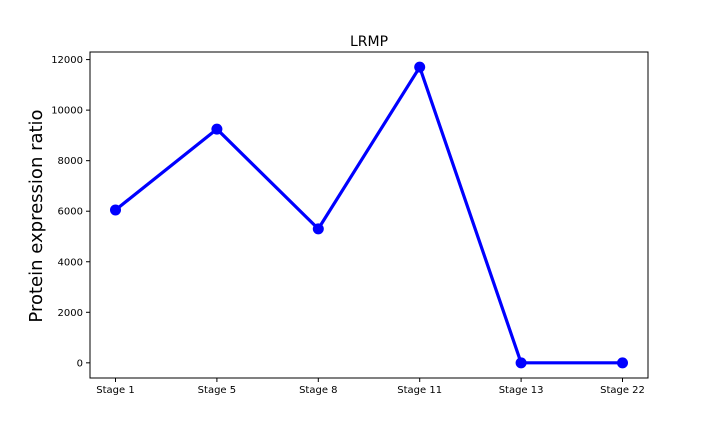  What do you see at coordinates (36, 215) in the screenshot?
I see `y-axis-label: Protein expression ratio` at bounding box center [36, 215].